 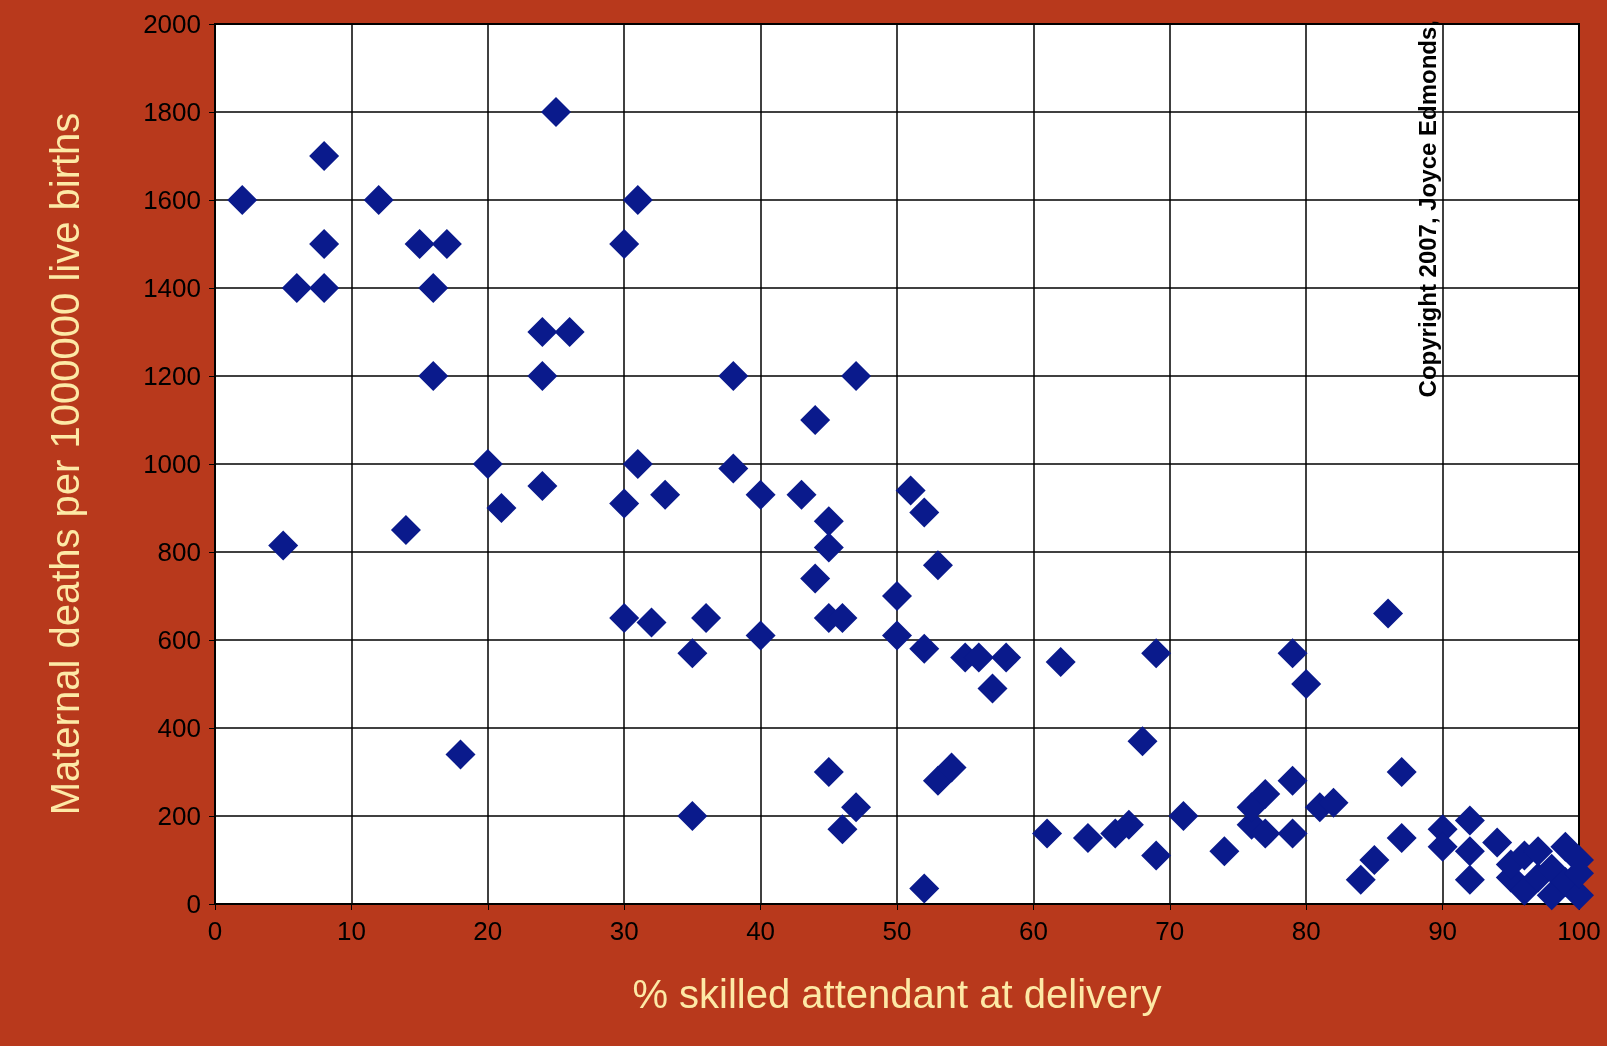 I want to click on y-tick-label: 600, so click(x=179, y=640).